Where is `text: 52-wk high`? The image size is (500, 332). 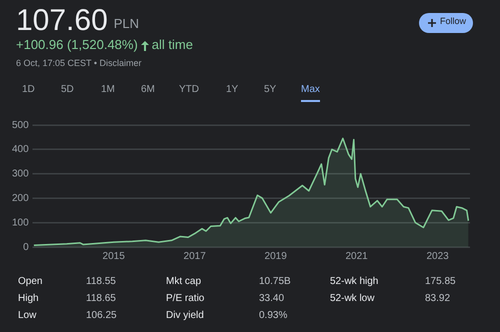 text: 52-wk high is located at coordinates (354, 281).